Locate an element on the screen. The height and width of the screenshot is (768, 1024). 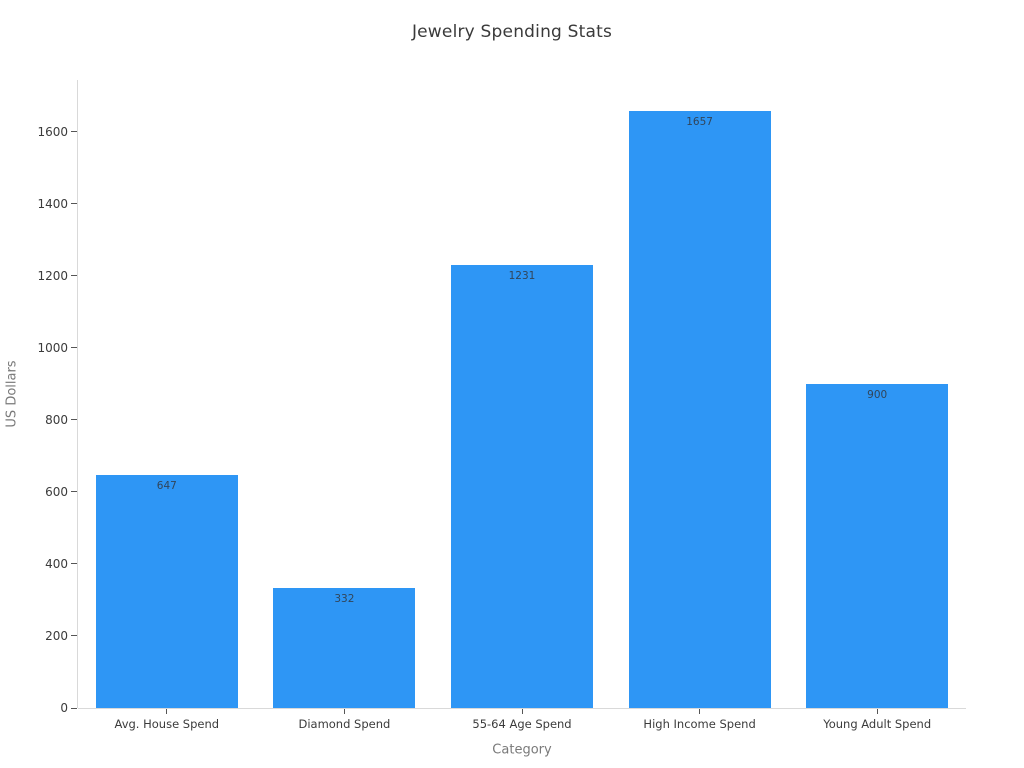
bar-value-label: 1231 is located at coordinates (522, 275).